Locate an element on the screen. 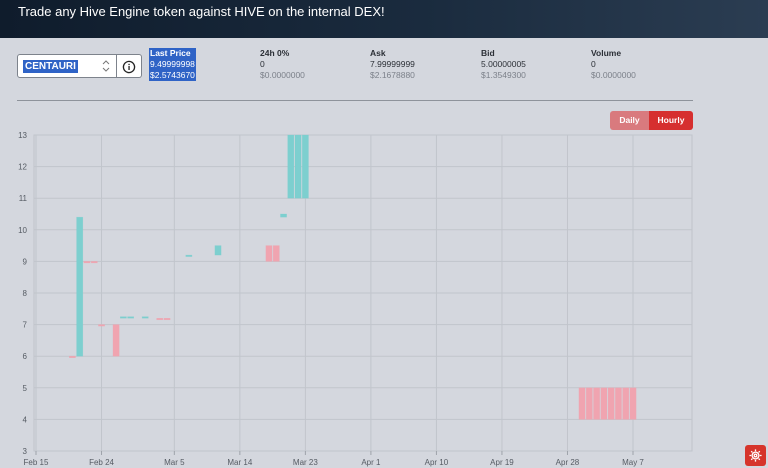  stat-value: 5.00000005 is located at coordinates (503, 64).